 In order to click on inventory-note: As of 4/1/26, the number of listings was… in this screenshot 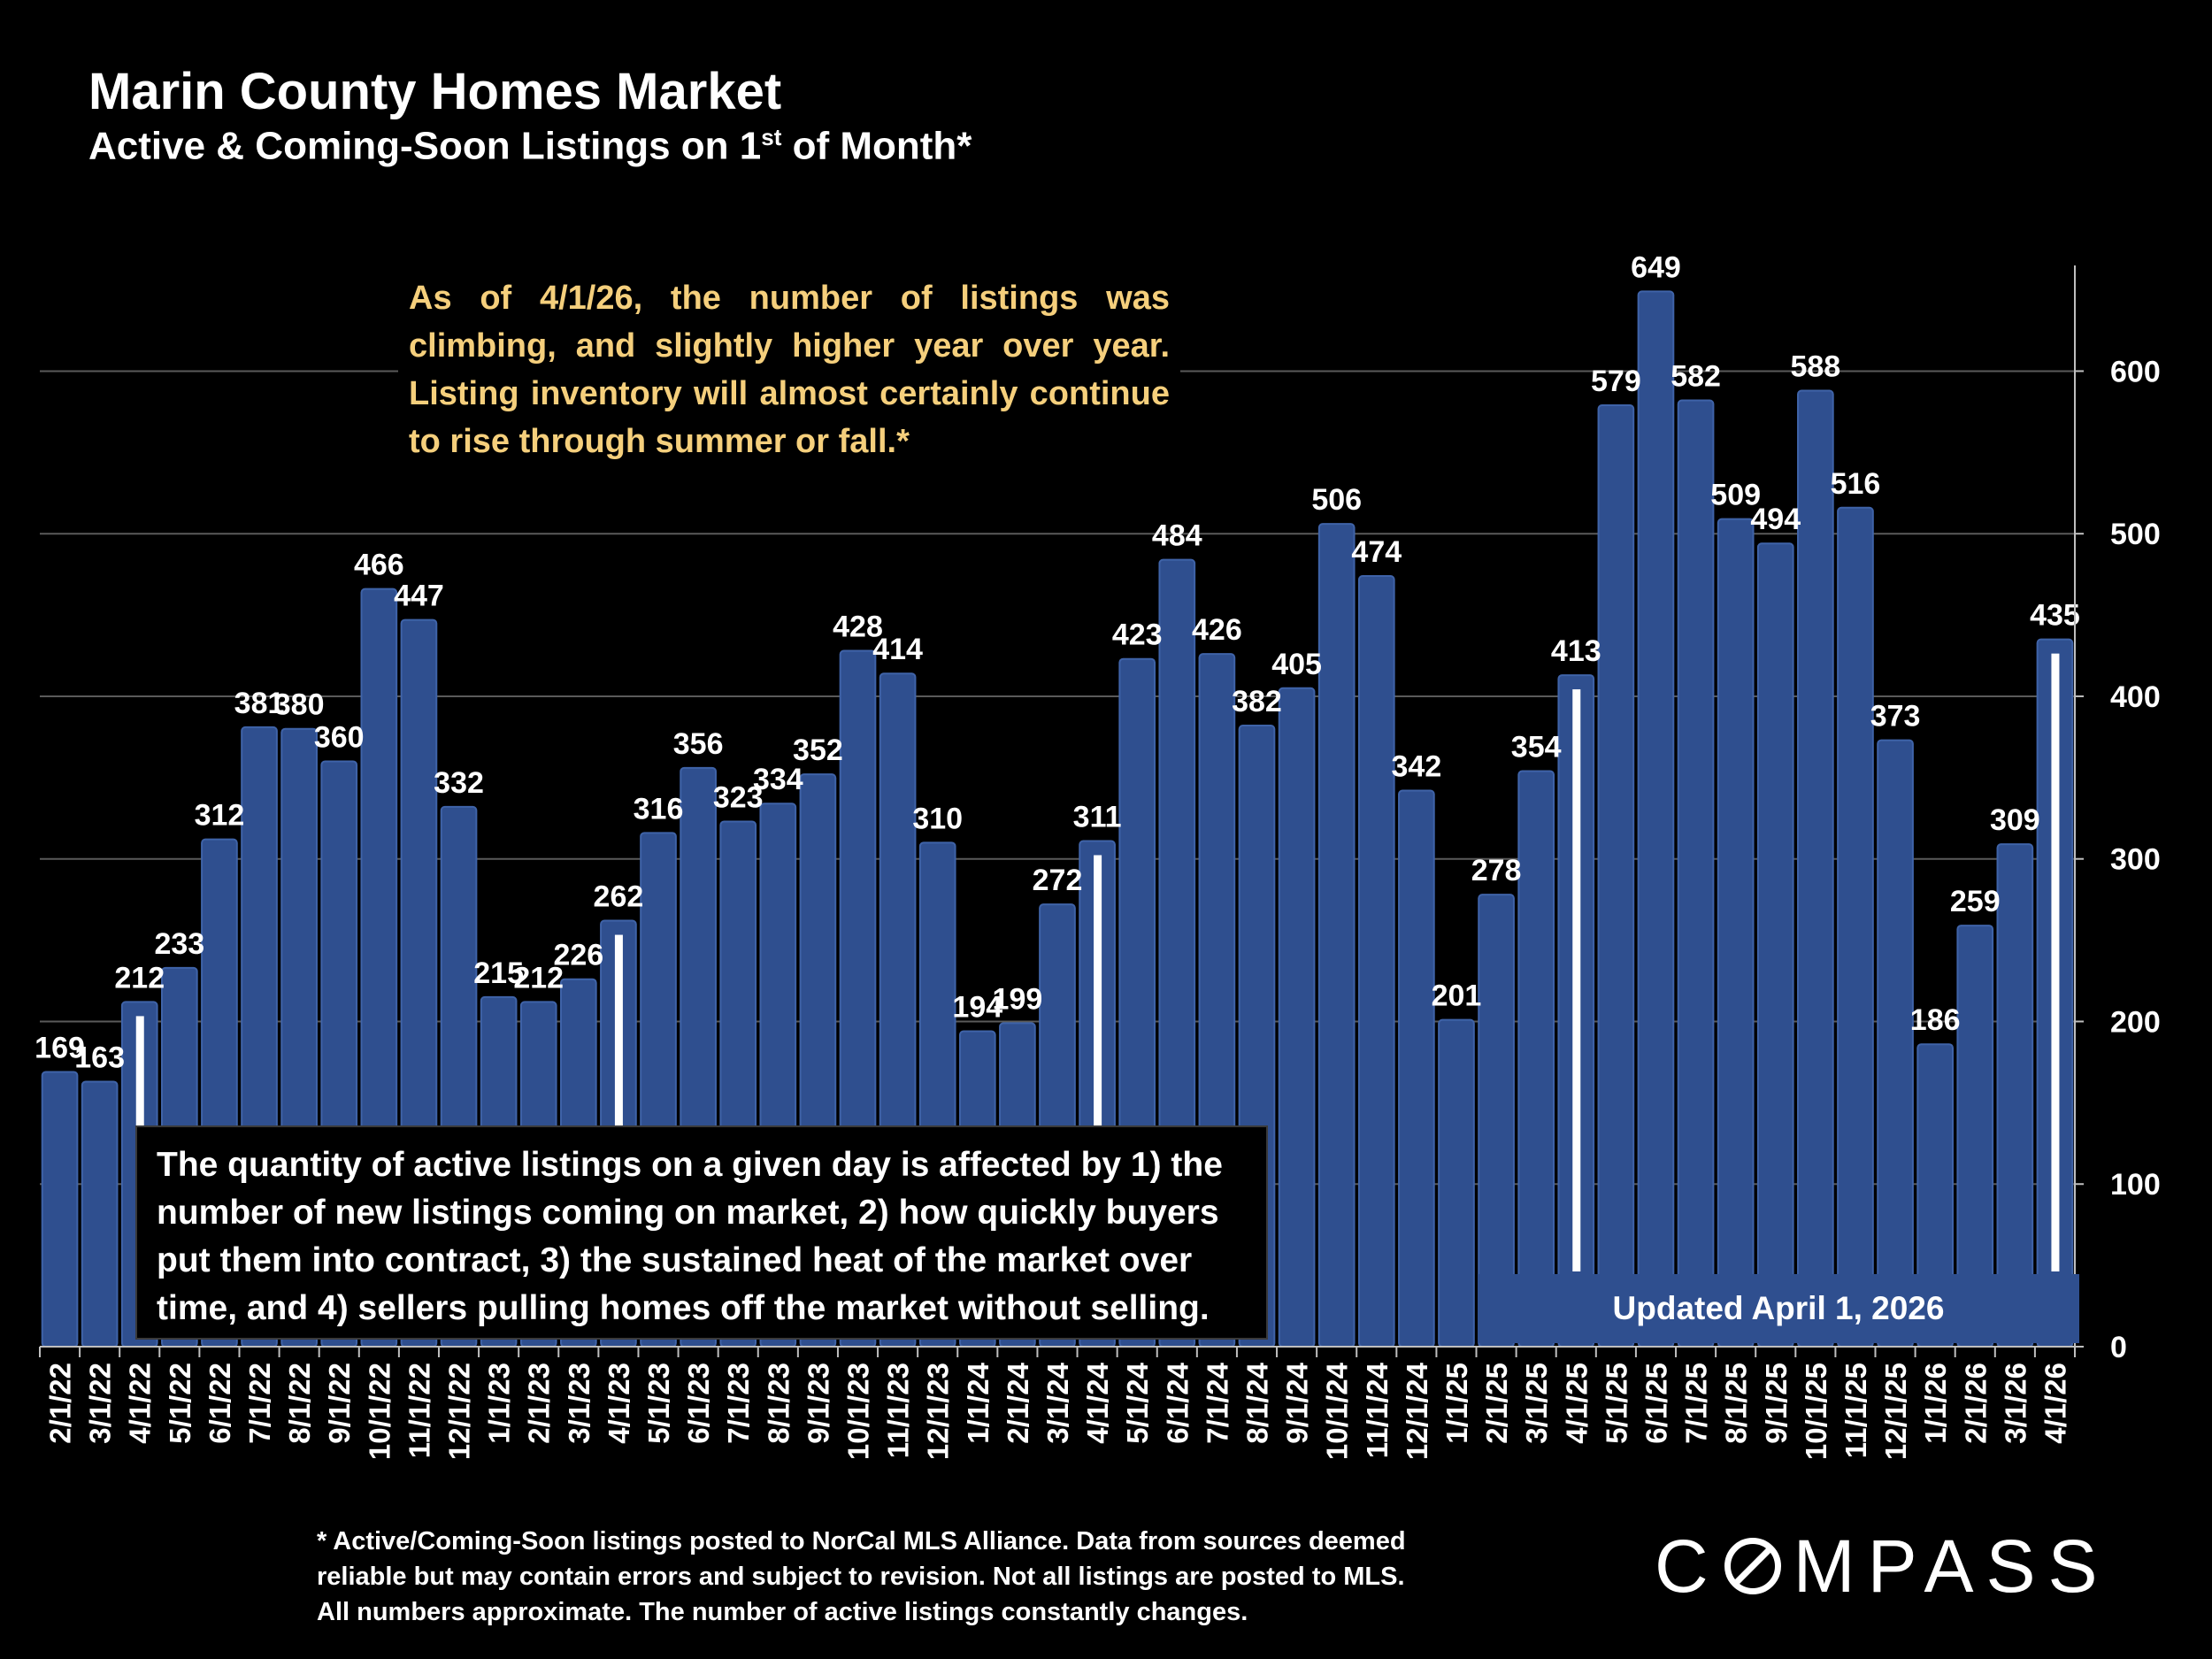, I will do `click(789, 371)`.